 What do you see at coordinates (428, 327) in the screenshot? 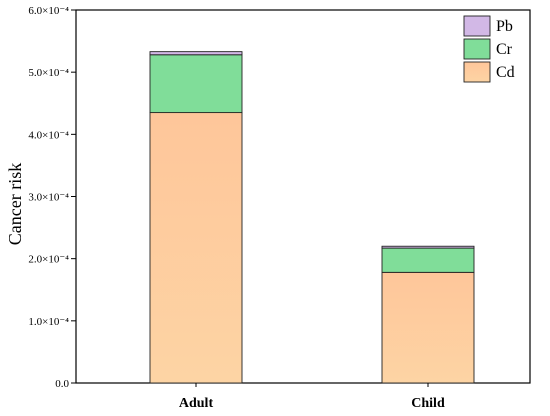
I see `bar-child-cd` at bounding box center [428, 327].